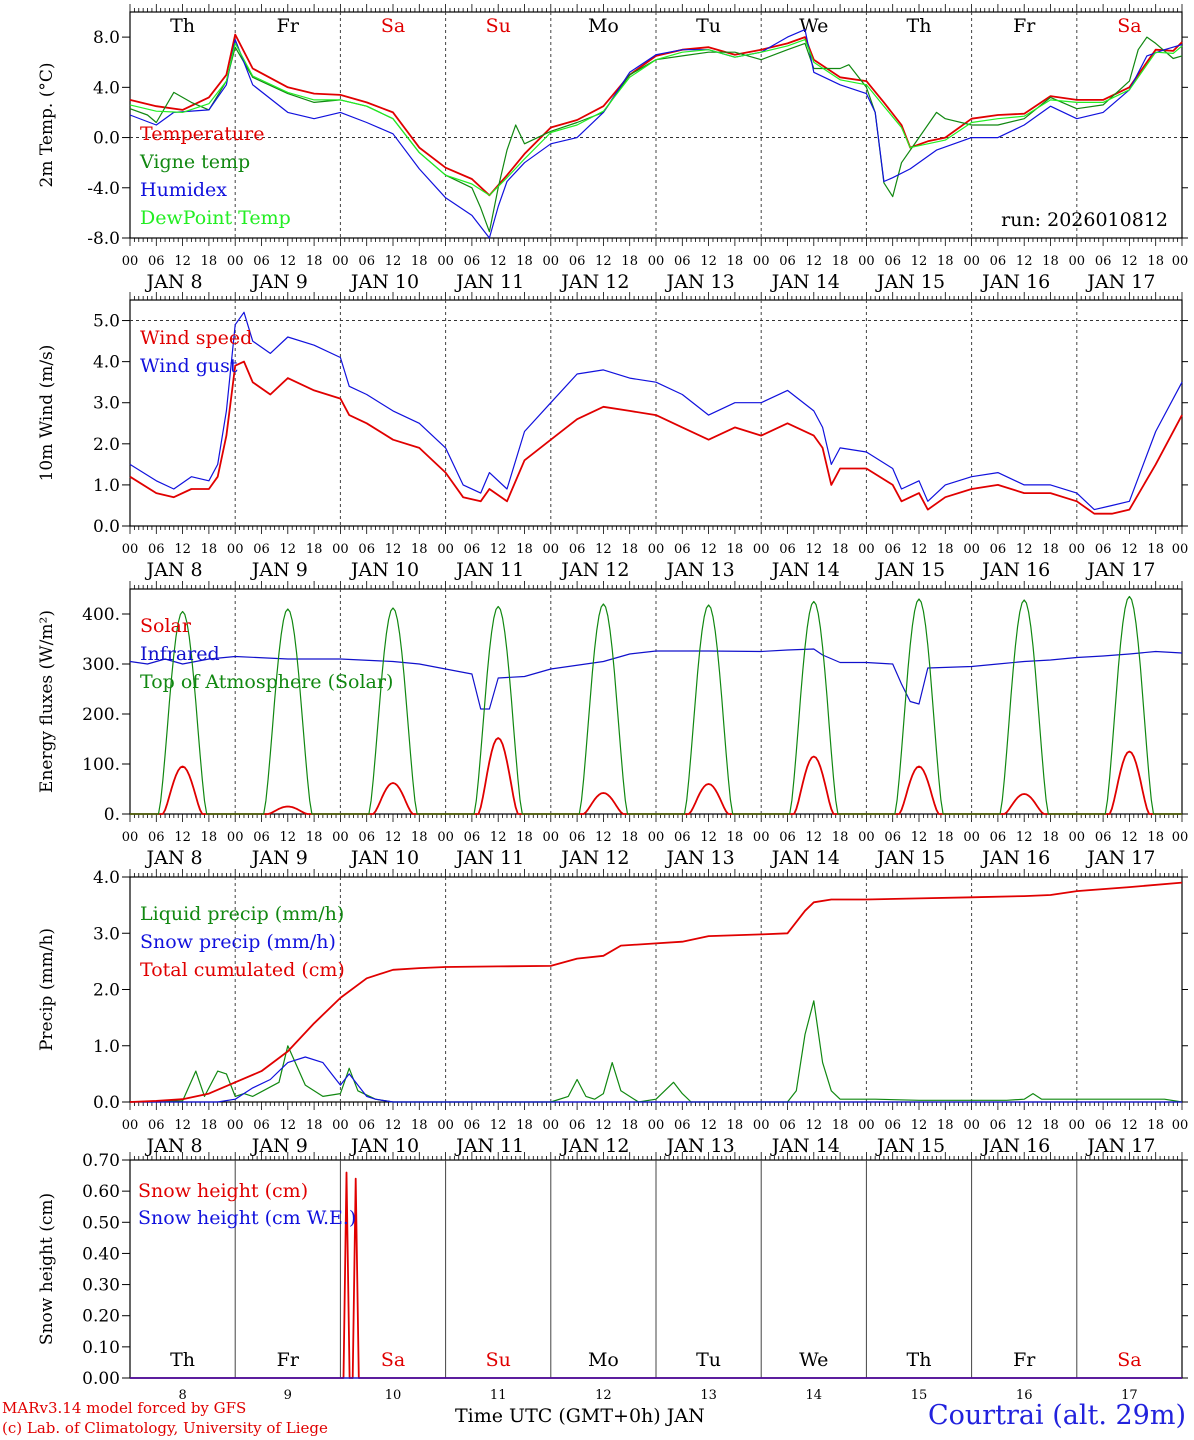  What do you see at coordinates (106, 139) in the screenshot?
I see `y-tick-label: 0.0` at bounding box center [106, 139].